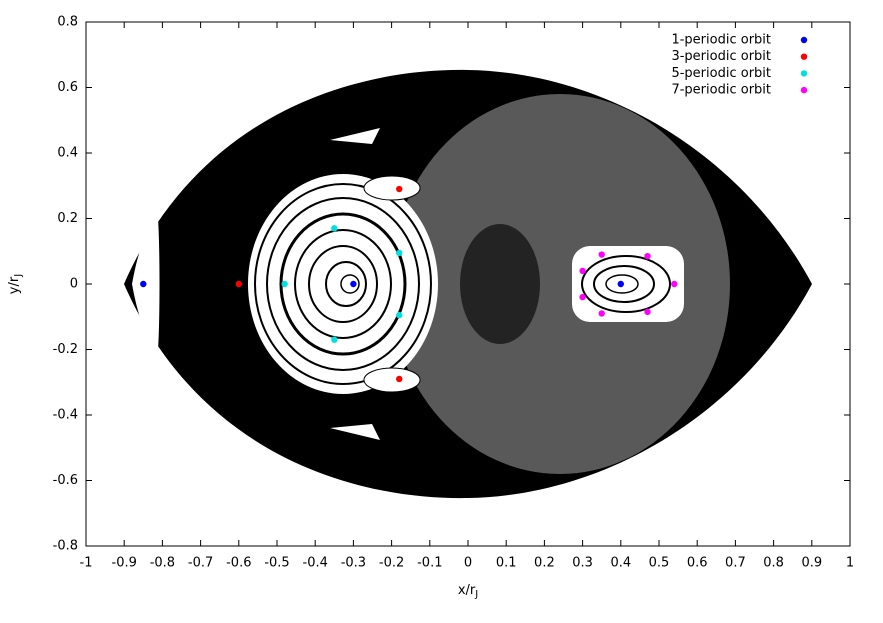  I want to click on y-tick-label: 0.6, so click(67, 87).